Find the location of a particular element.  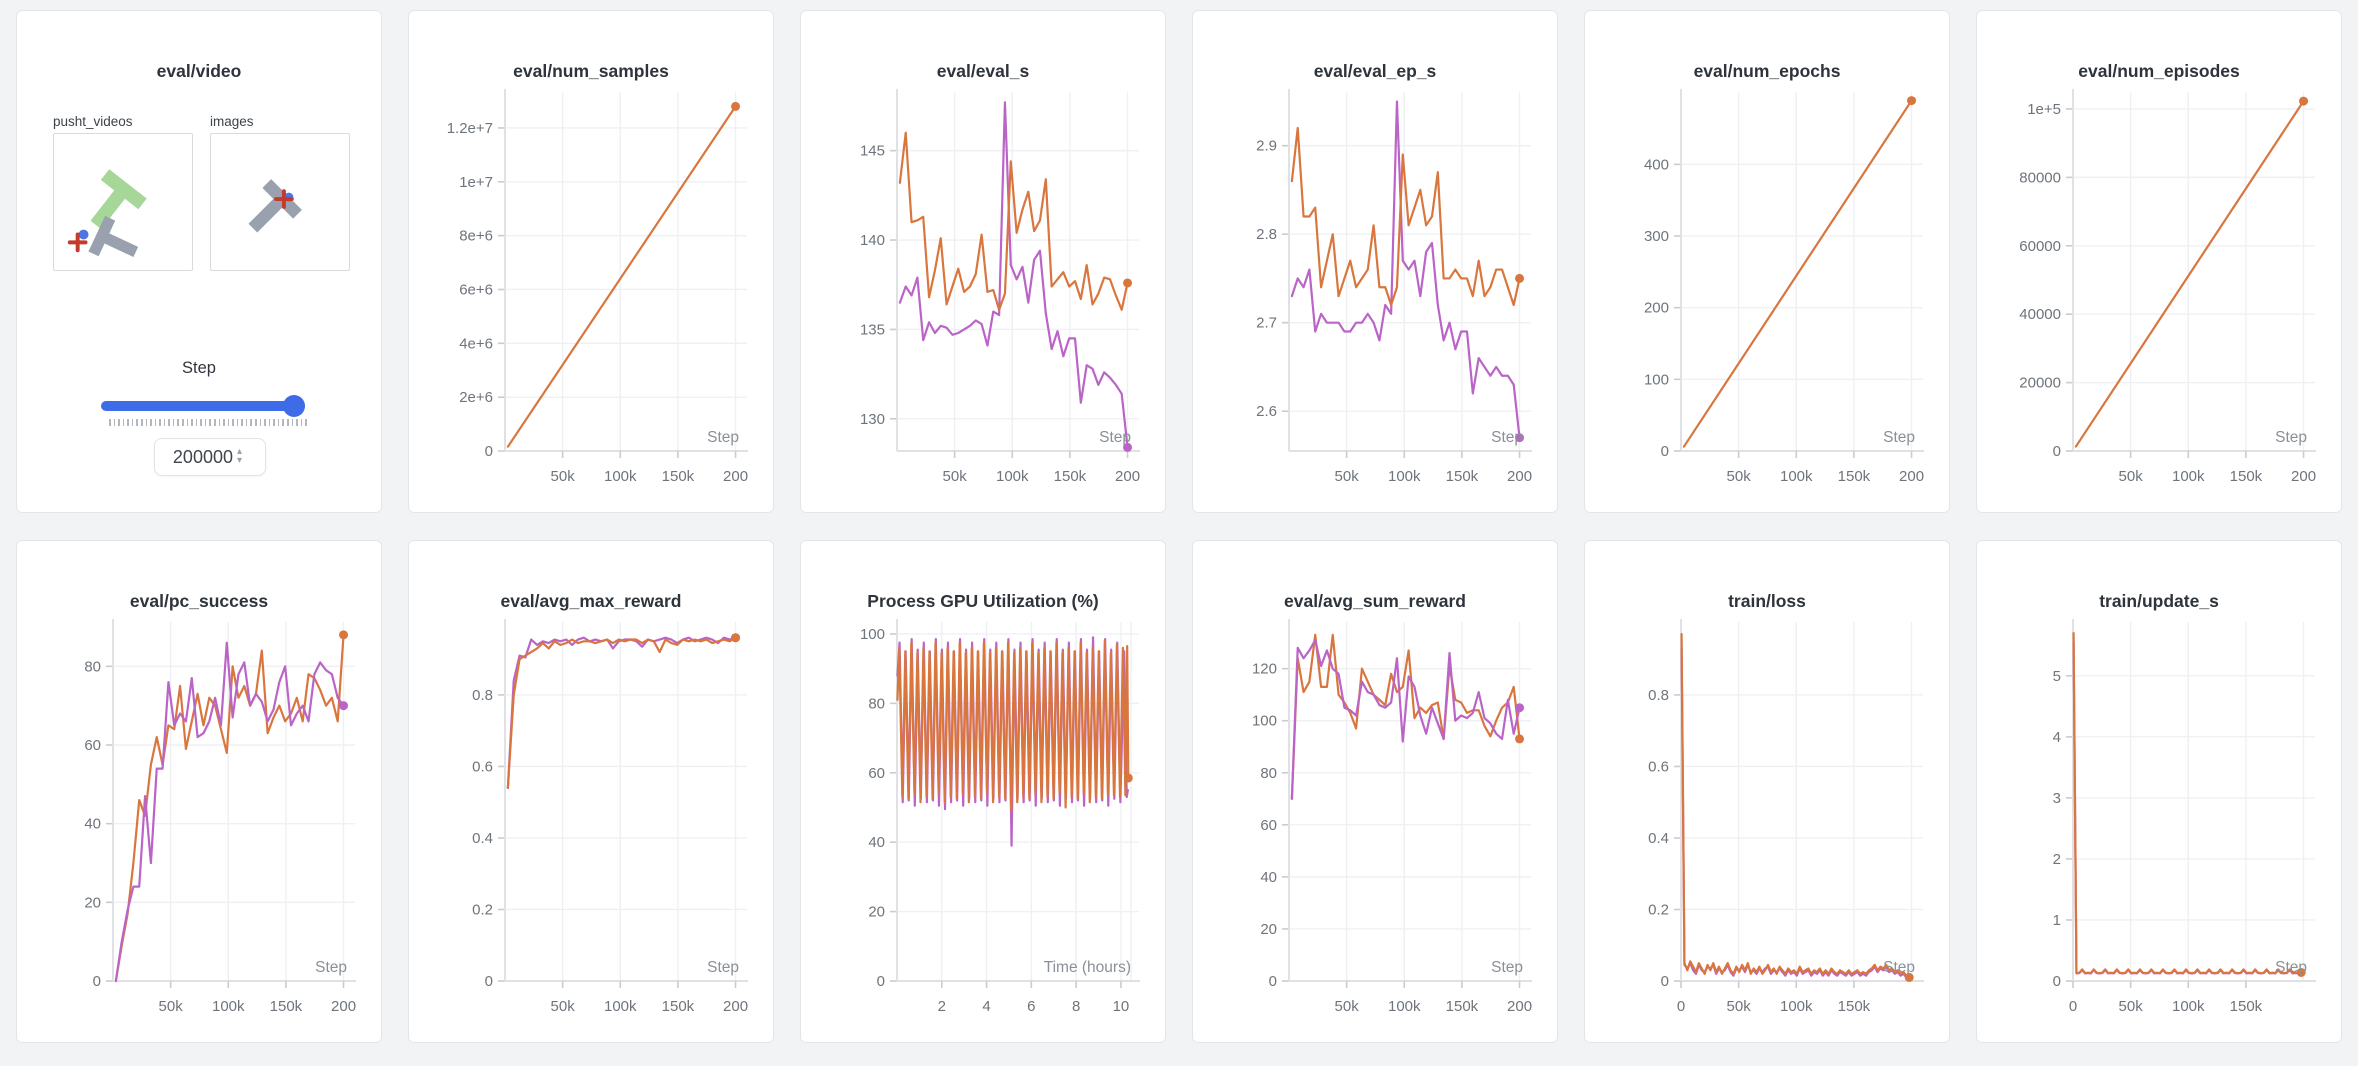

panel-title: eval/pc_success is located at coordinates (199, 601).